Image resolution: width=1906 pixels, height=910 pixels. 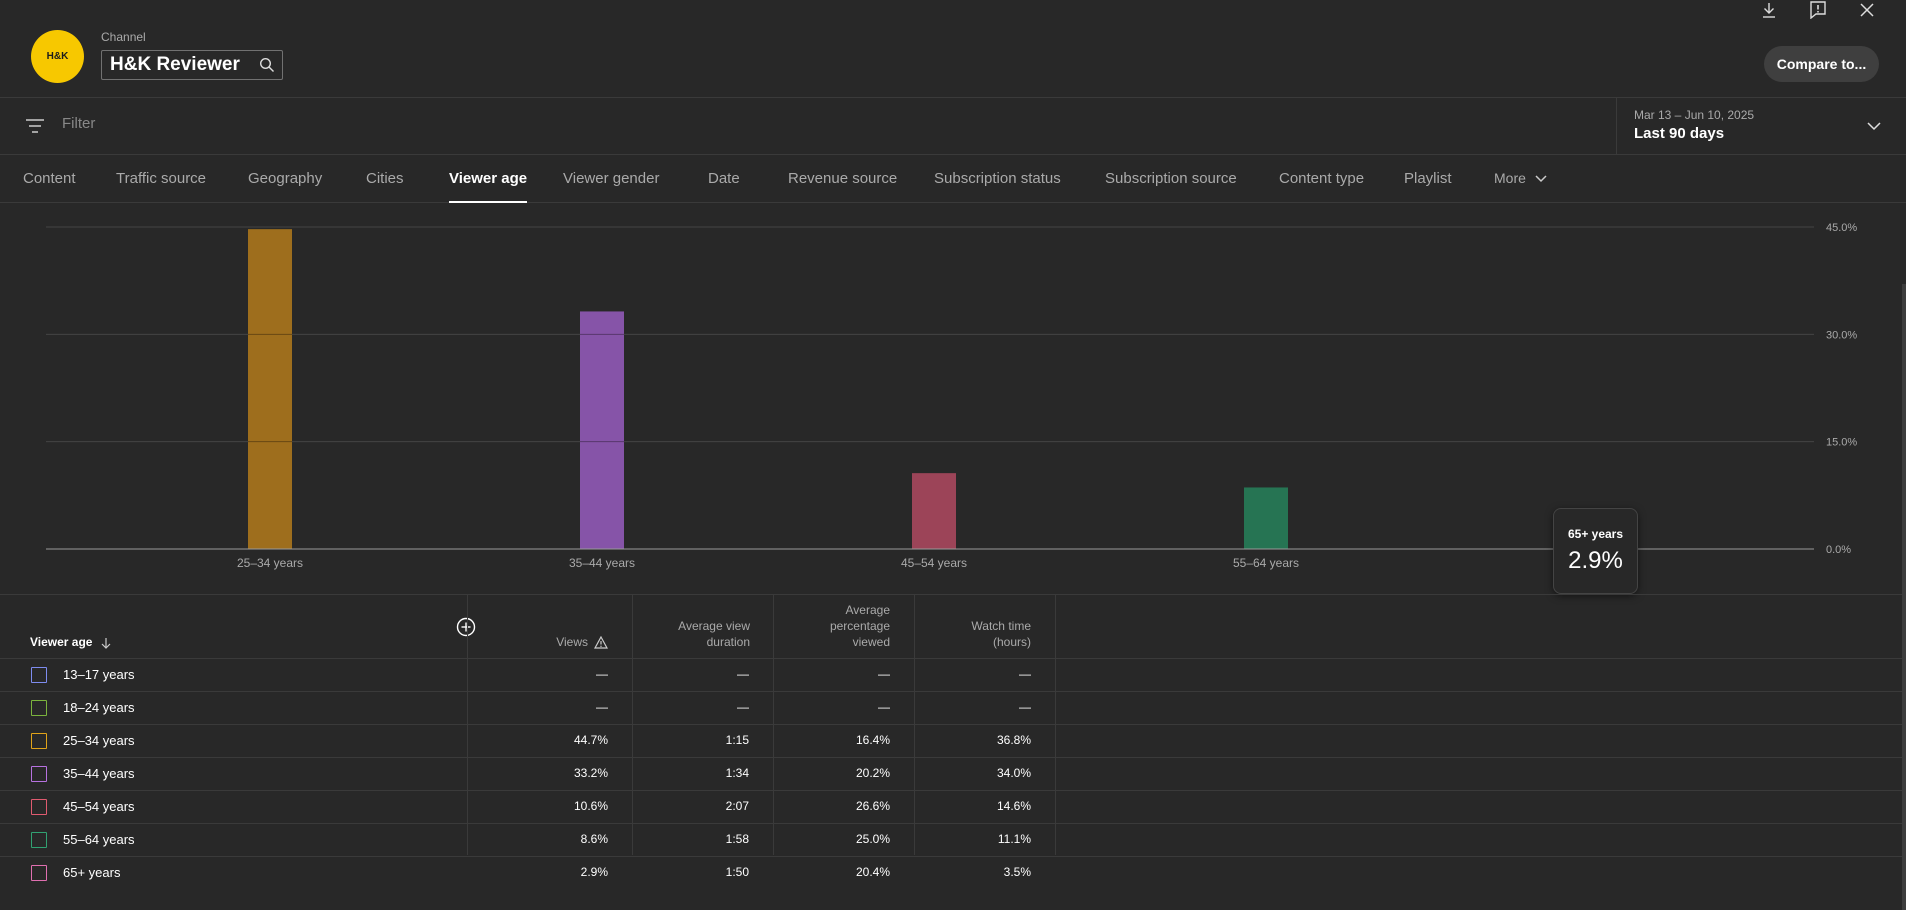 What do you see at coordinates (35, 126) in the screenshot?
I see `filter-icon` at bounding box center [35, 126].